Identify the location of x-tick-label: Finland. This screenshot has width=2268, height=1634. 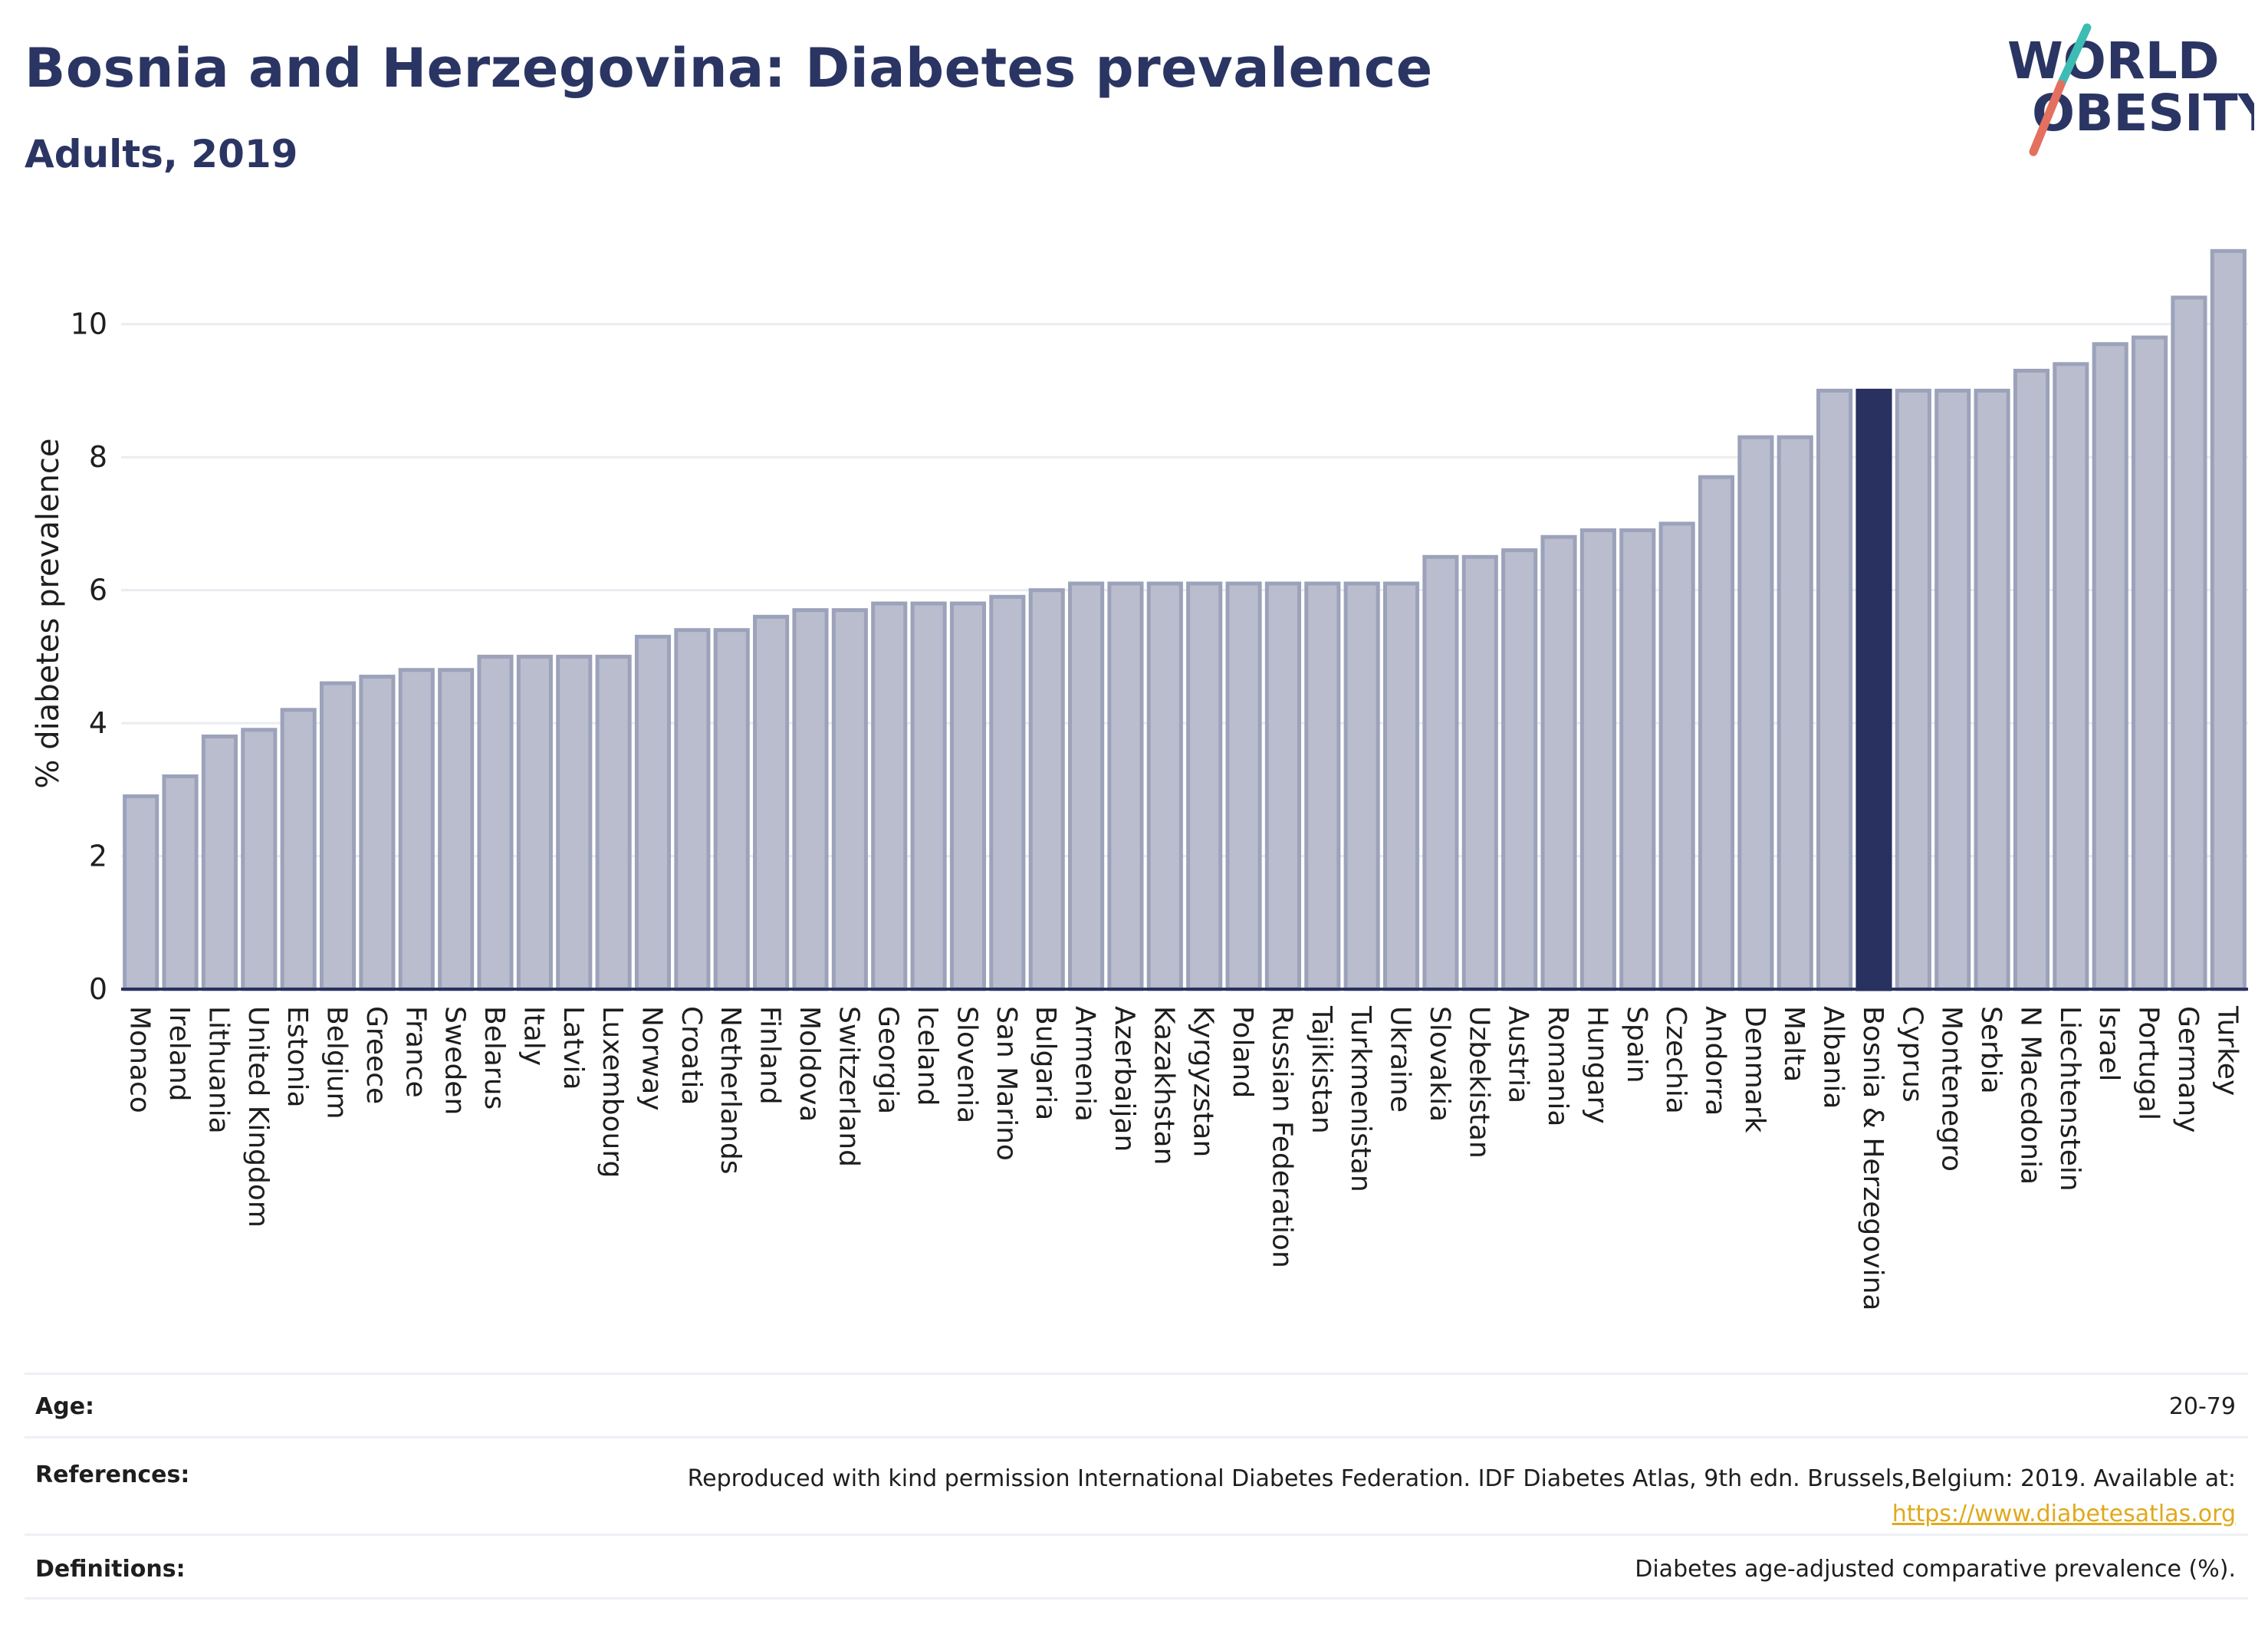
(770, 1056).